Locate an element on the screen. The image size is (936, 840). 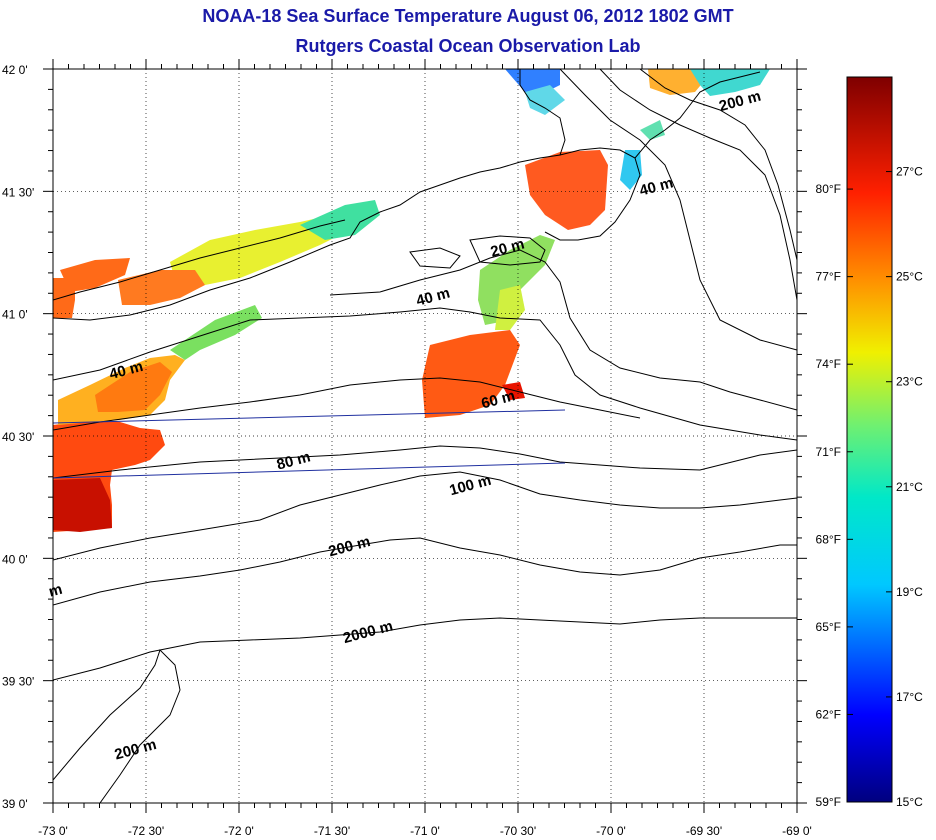
transect-line-north is located at coordinates (309, 416).